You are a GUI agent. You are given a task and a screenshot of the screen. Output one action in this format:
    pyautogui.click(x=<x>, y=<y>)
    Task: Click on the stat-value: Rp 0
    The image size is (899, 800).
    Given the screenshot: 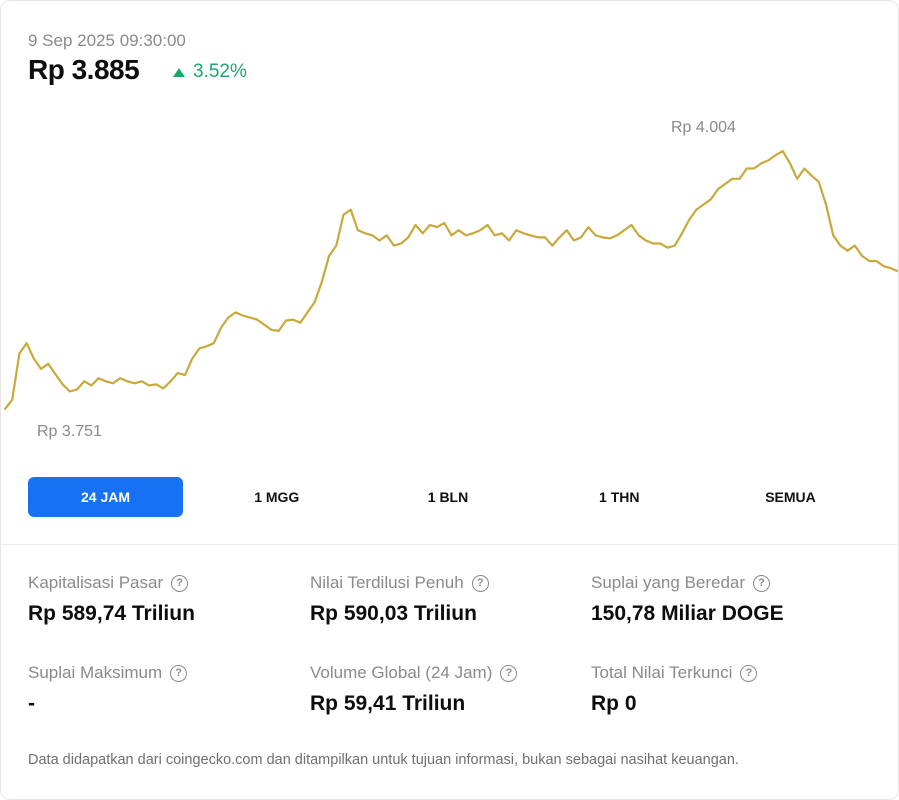 What is the action you would take?
    pyautogui.click(x=614, y=703)
    